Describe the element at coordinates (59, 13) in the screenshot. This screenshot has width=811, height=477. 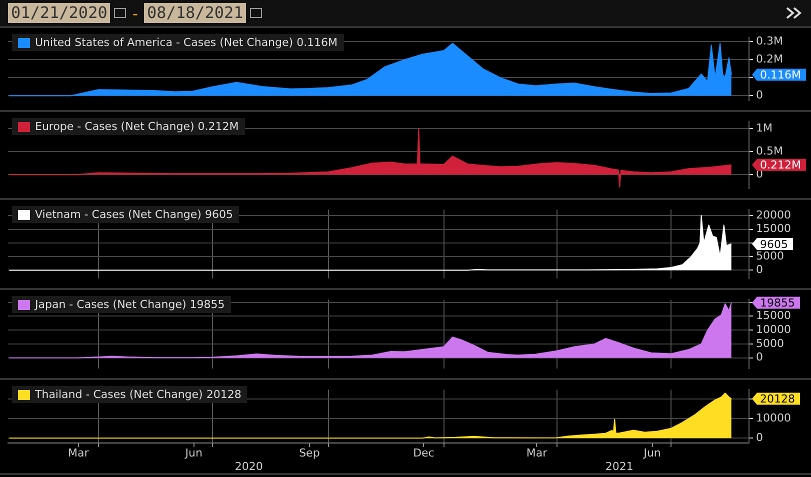
I see `text: 01/21/2020` at that location.